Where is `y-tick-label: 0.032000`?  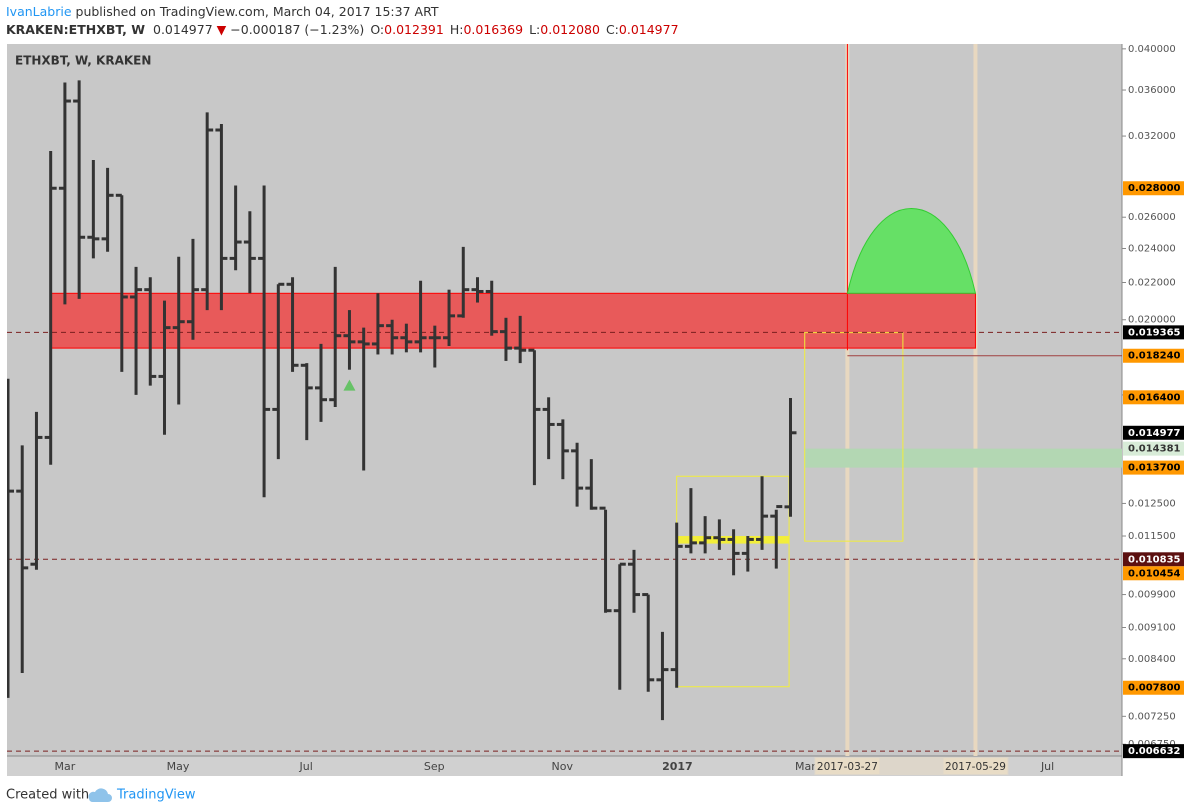
y-tick-label: 0.032000 is located at coordinates (1152, 136).